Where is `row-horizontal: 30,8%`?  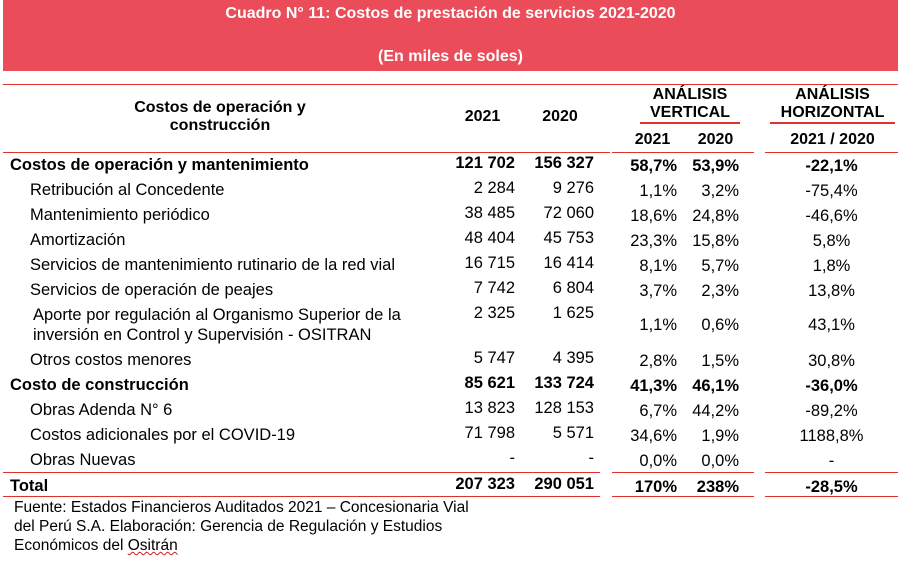 row-horizontal: 30,8% is located at coordinates (831, 361).